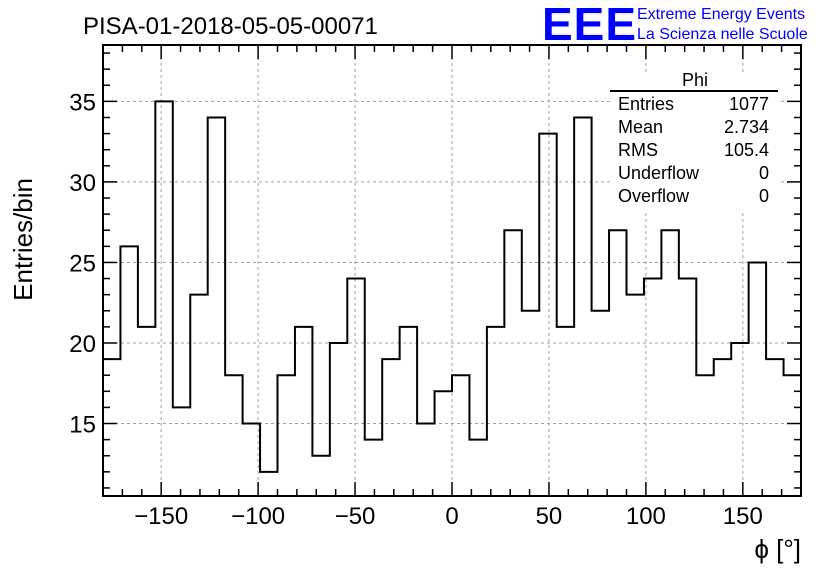 The image size is (836, 572). What do you see at coordinates (764, 173) in the screenshot?
I see `stats-value-underflow: 0` at bounding box center [764, 173].